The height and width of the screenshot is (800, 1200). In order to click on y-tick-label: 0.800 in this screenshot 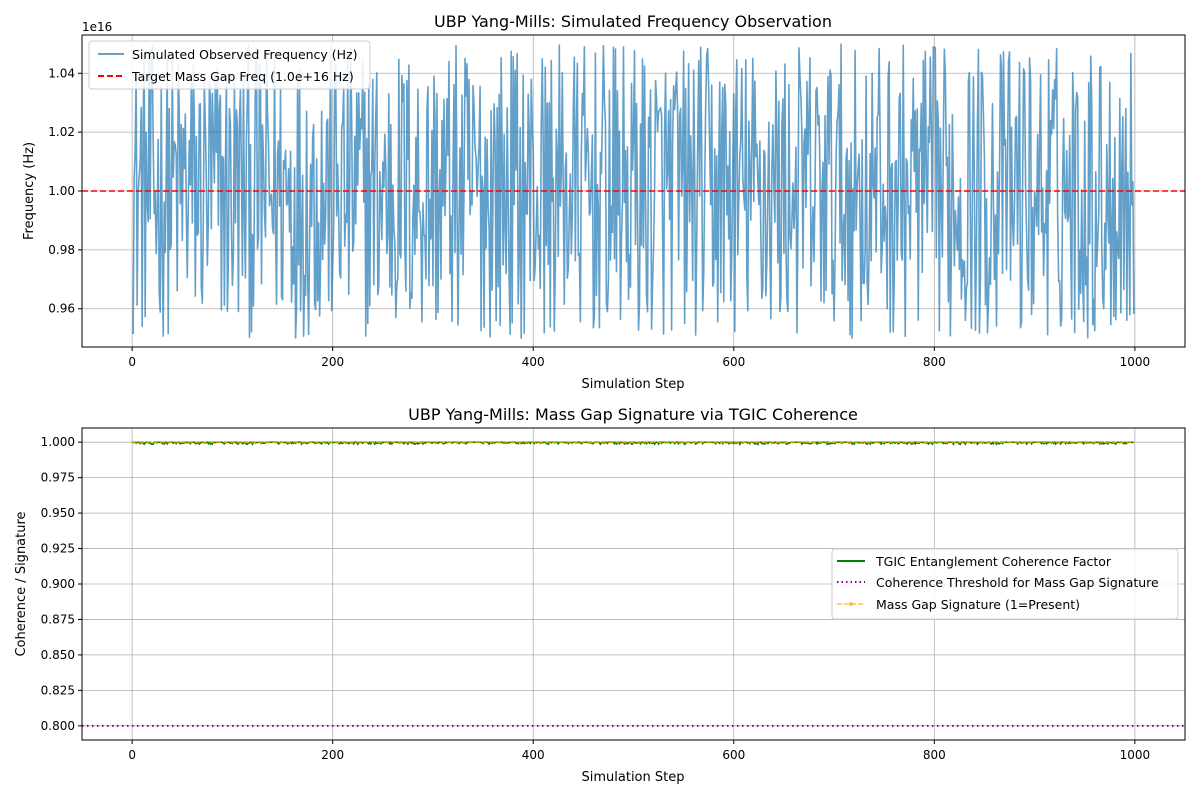, I will do `click(58, 726)`.